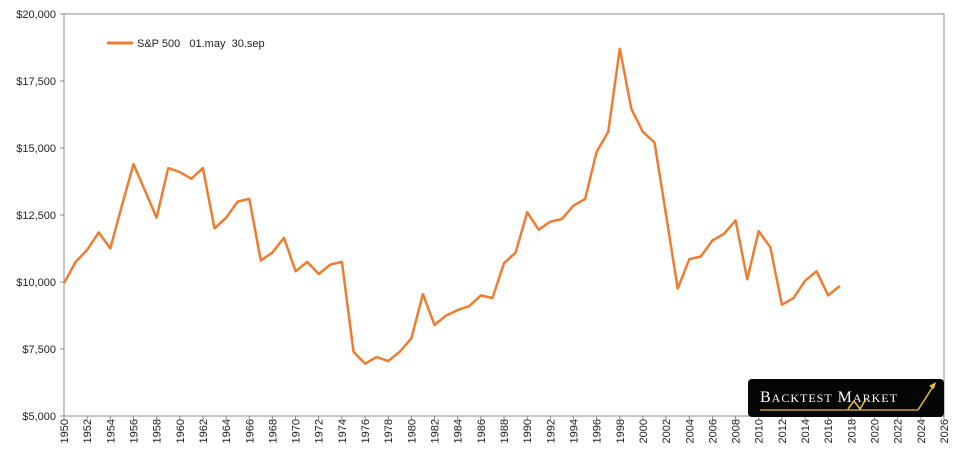  Describe the element at coordinates (181, 431) in the screenshot. I see `x-tick-label: 1960` at that location.